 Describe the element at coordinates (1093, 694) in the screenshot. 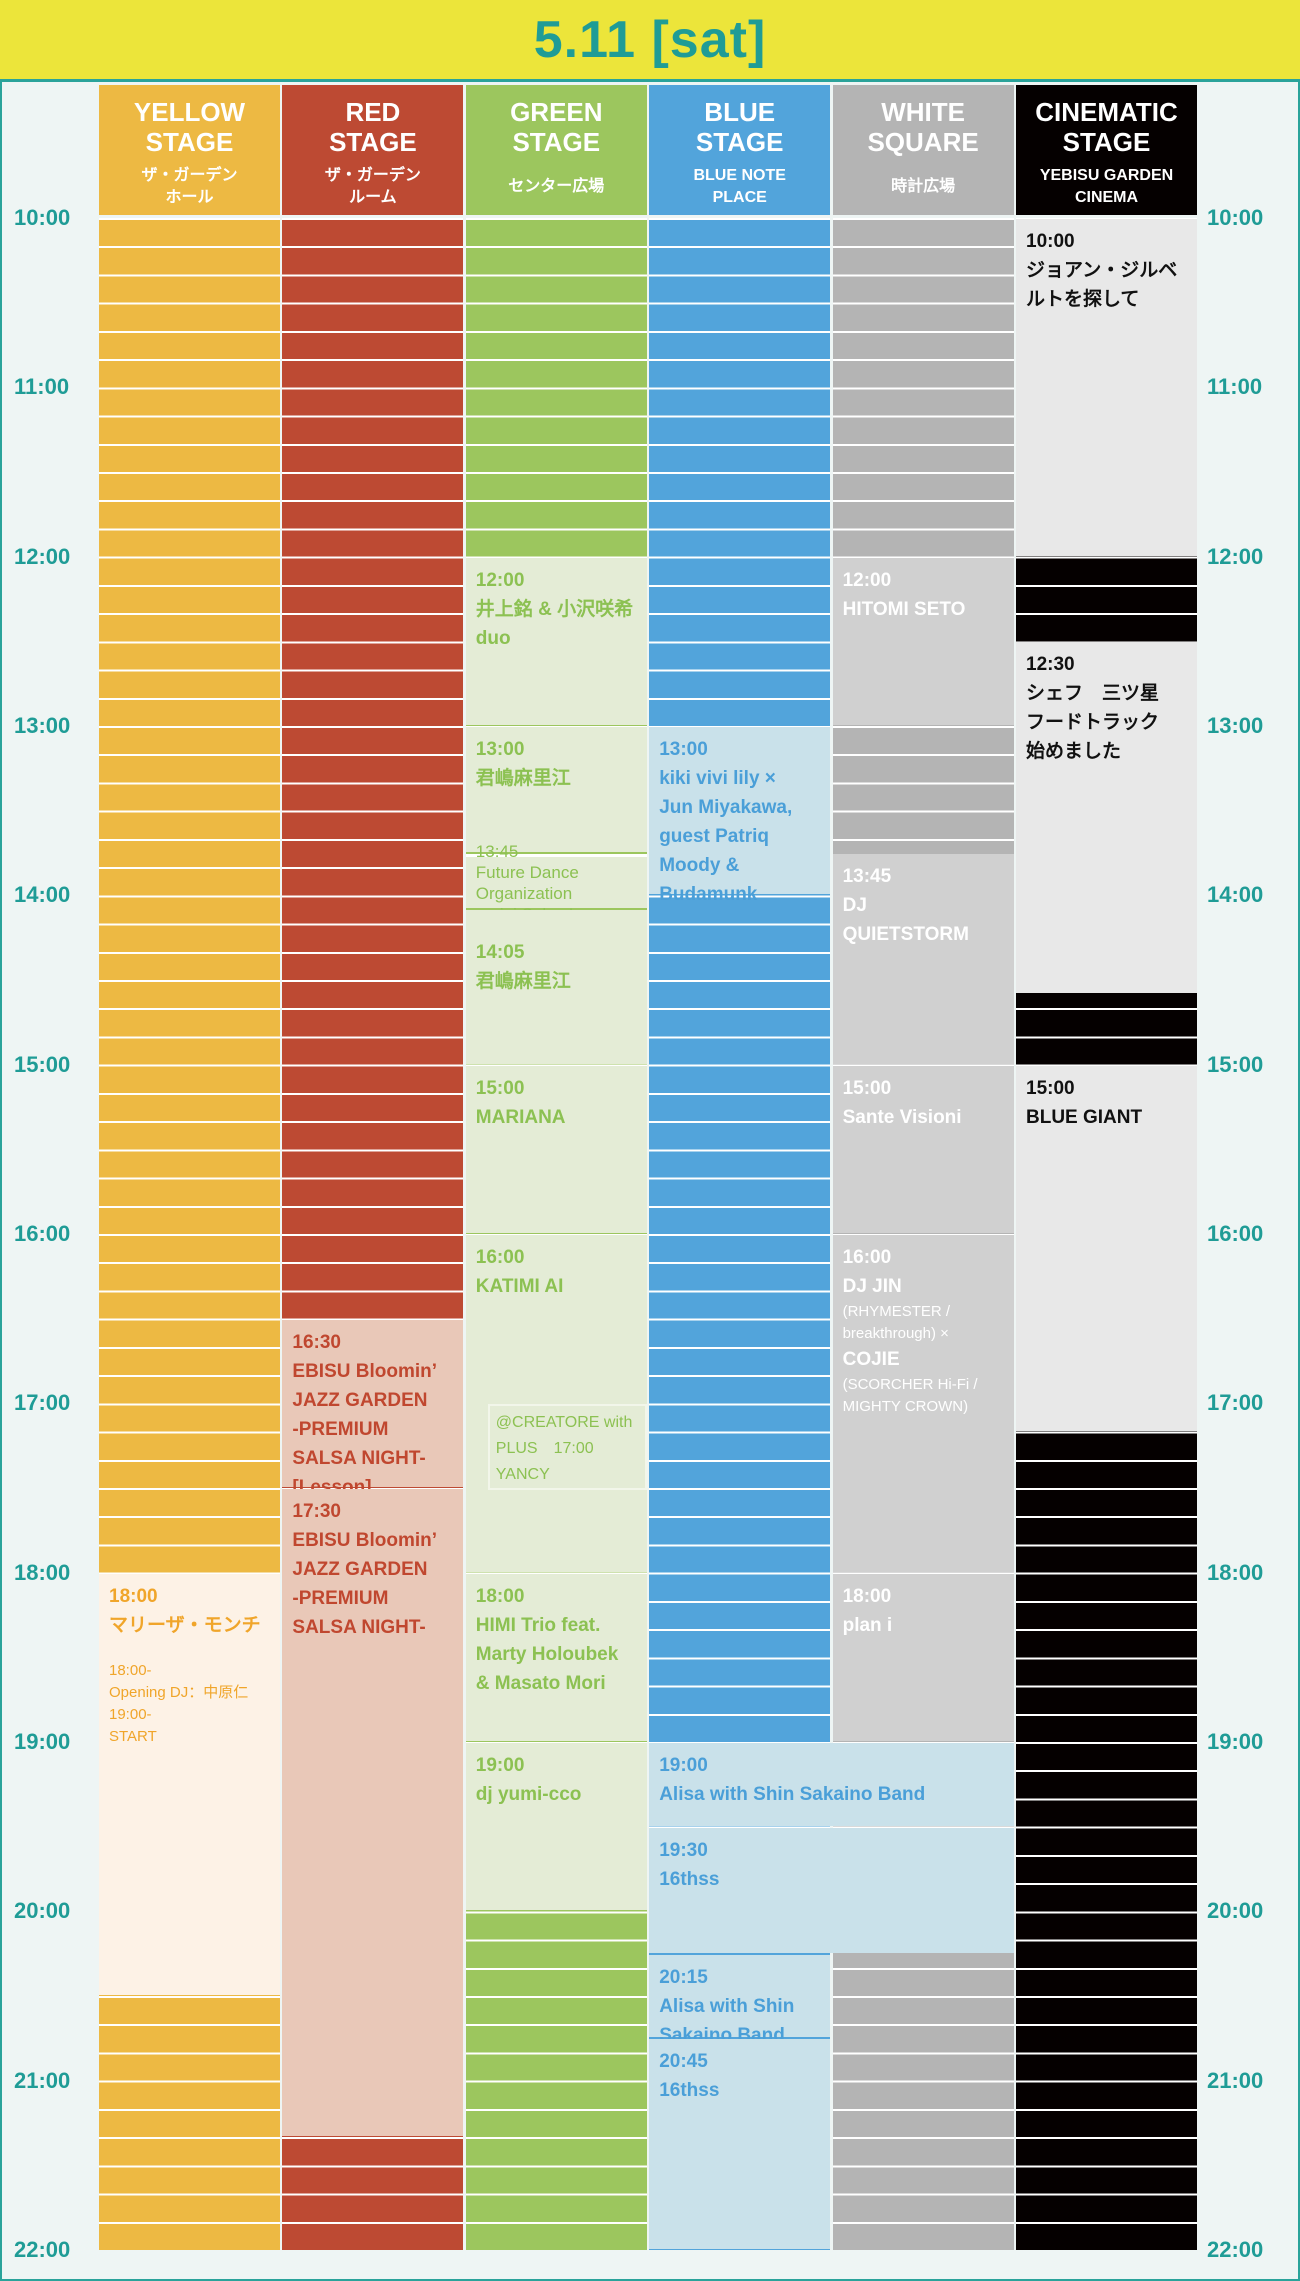

I see `event-title: シェフ 三ツ星` at that location.